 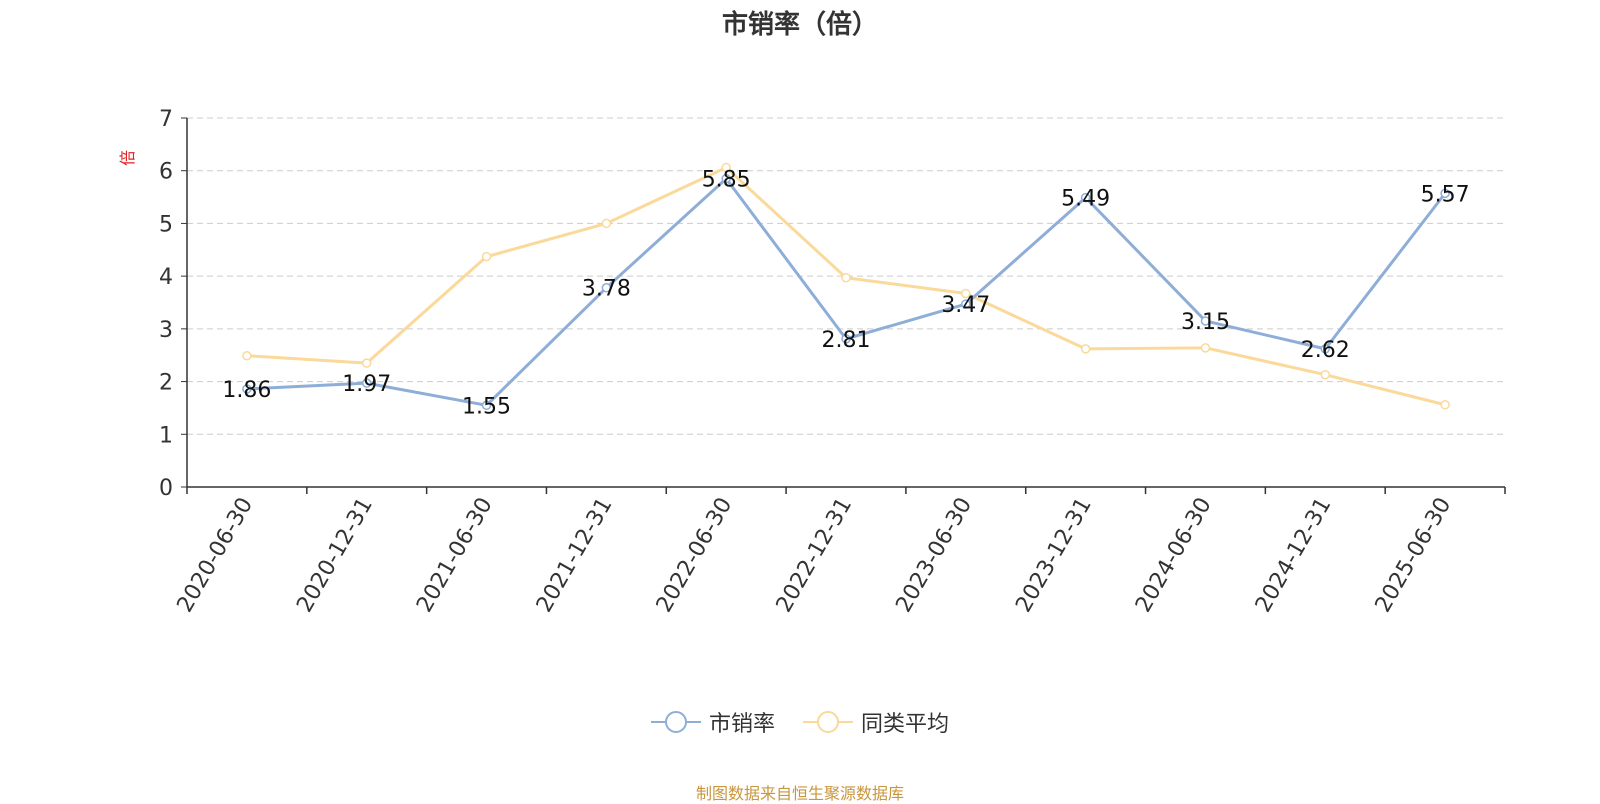 I want to click on data-label: 2.81, so click(x=846, y=340).